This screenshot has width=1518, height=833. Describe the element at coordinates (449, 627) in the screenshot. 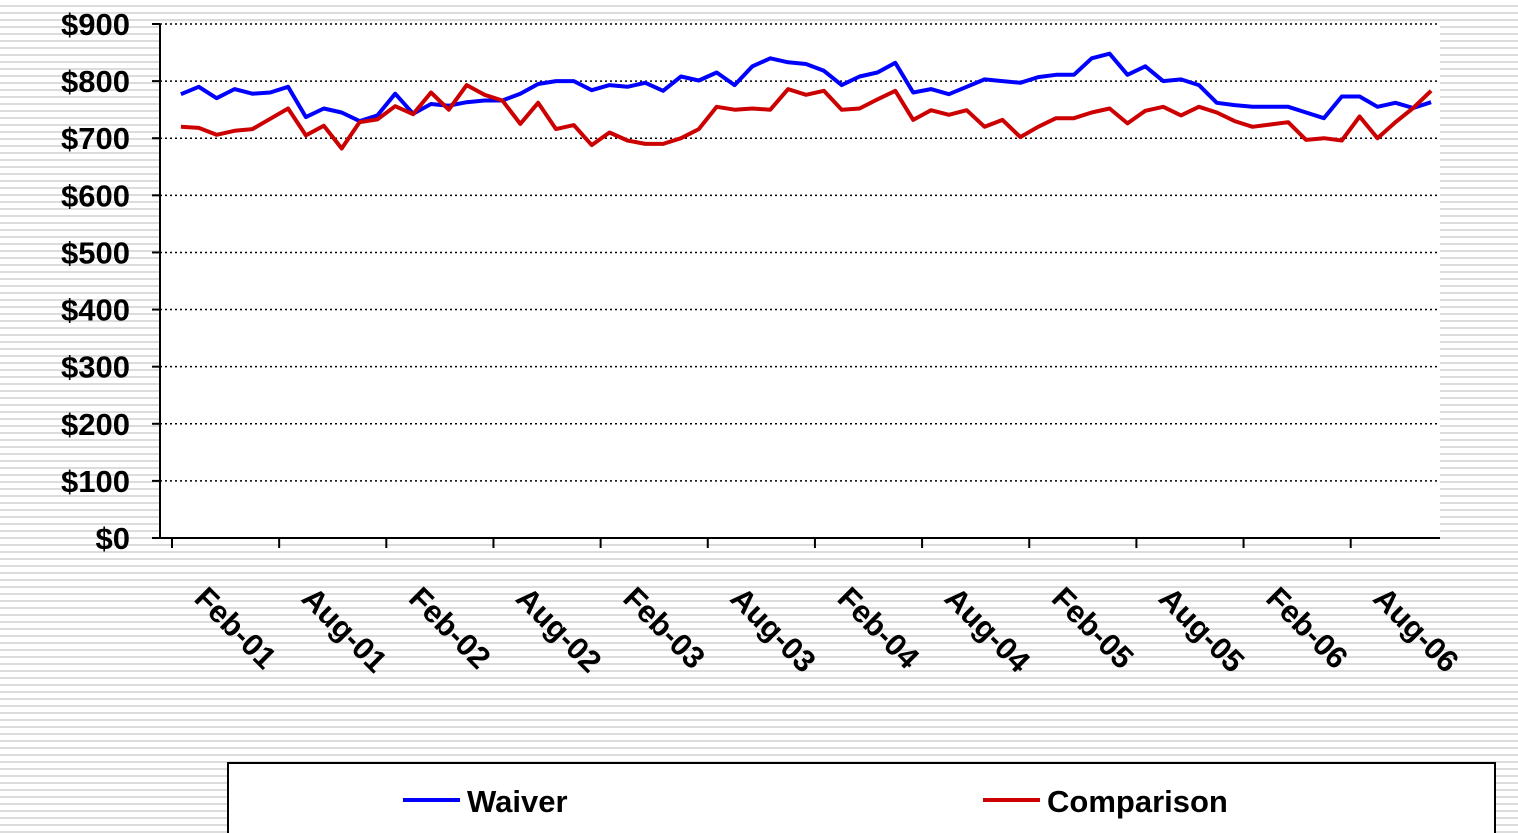

I see `x-tick-label: Feb-02` at that location.